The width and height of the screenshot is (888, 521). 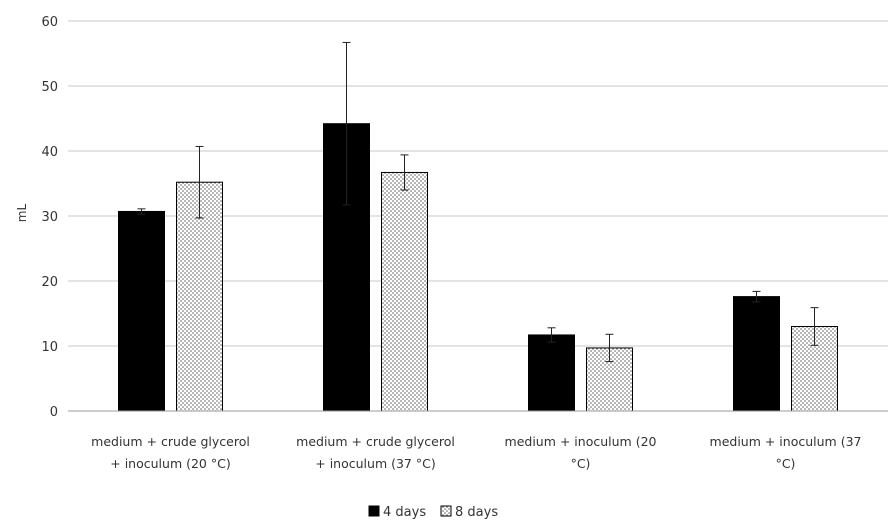 I want to click on legend: 4 days 8 days, so click(x=433, y=512).